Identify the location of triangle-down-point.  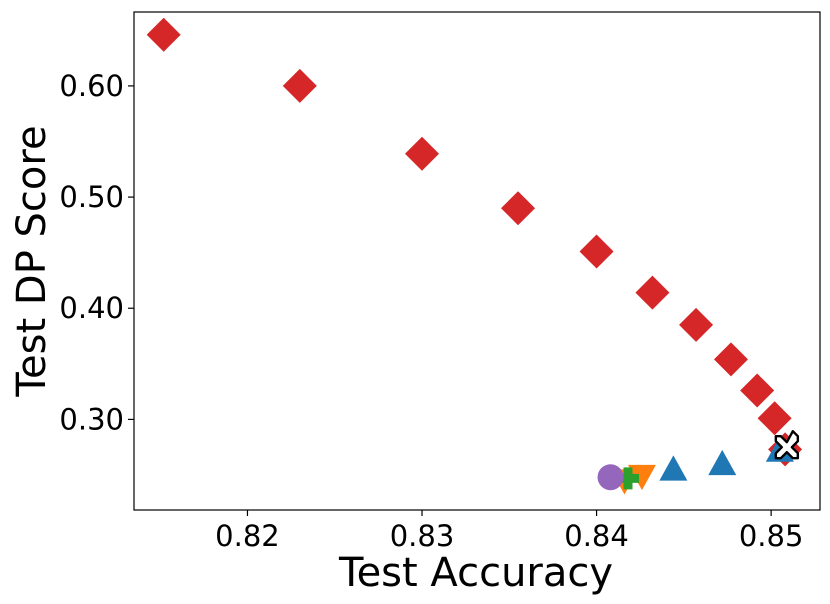
(641, 477).